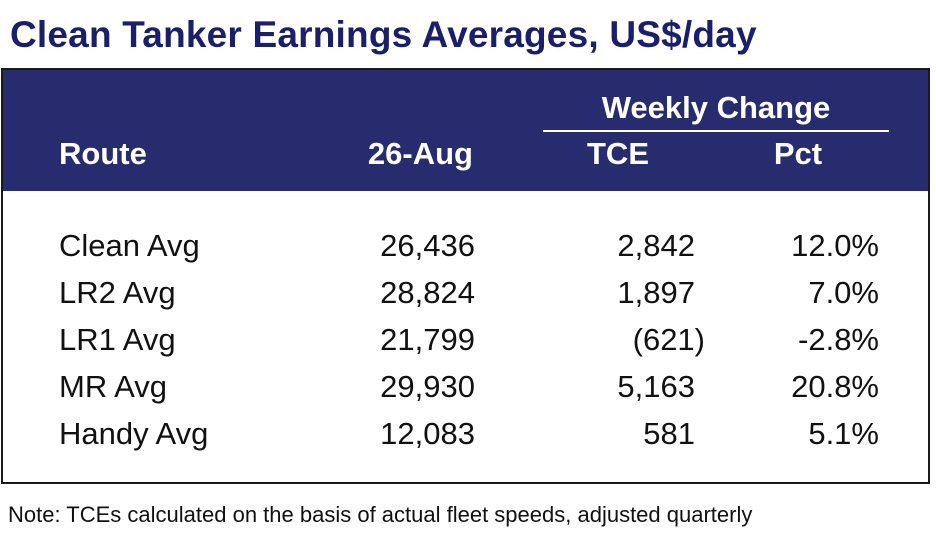 This screenshot has width=936, height=536. I want to click on route-cell: Clean Avg, so click(129, 245).